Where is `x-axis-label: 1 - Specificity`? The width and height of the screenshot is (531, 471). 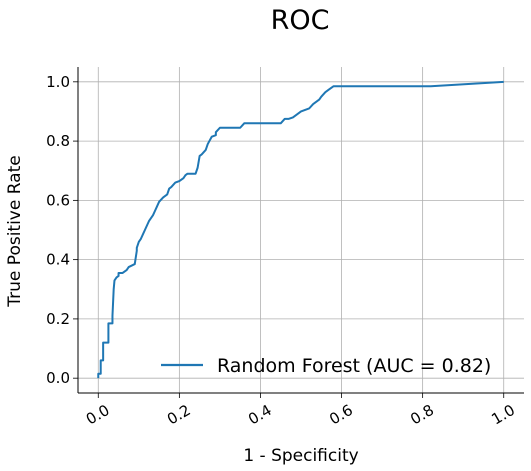
x-axis-label: 1 - Specificity is located at coordinates (300, 456).